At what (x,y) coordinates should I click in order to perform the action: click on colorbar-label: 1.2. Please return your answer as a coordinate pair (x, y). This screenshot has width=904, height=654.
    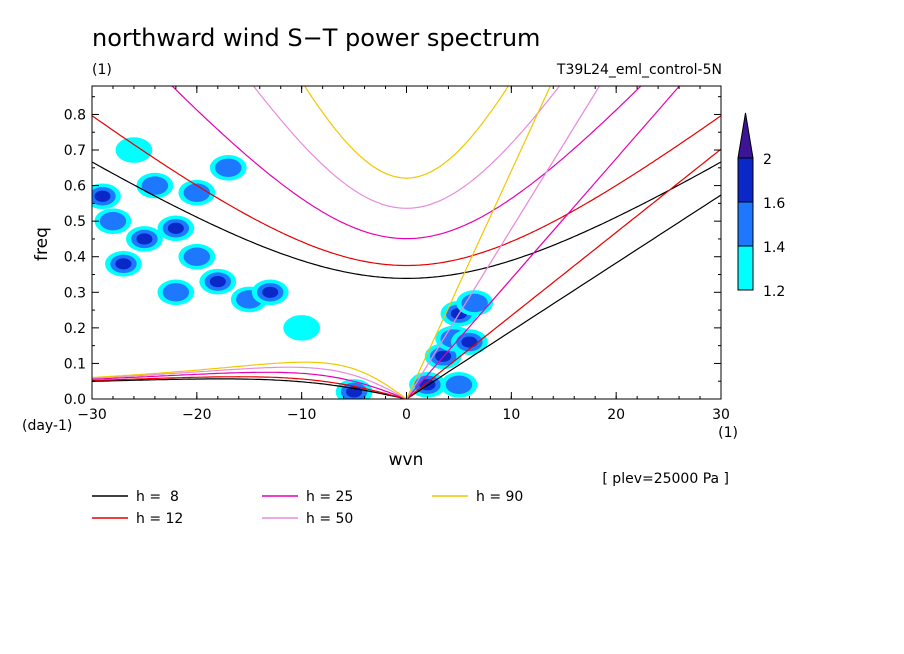
    Looking at the image, I should click on (774, 292).